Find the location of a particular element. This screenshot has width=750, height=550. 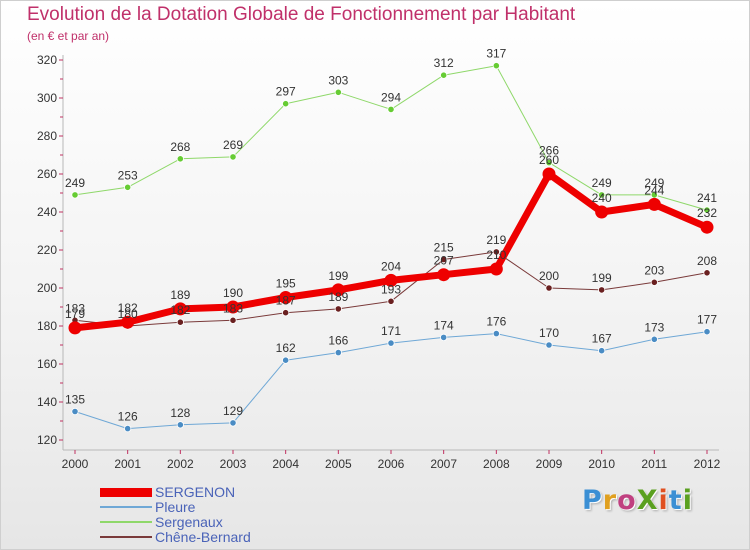

data-label-sergenon: 244 is located at coordinates (654, 190).